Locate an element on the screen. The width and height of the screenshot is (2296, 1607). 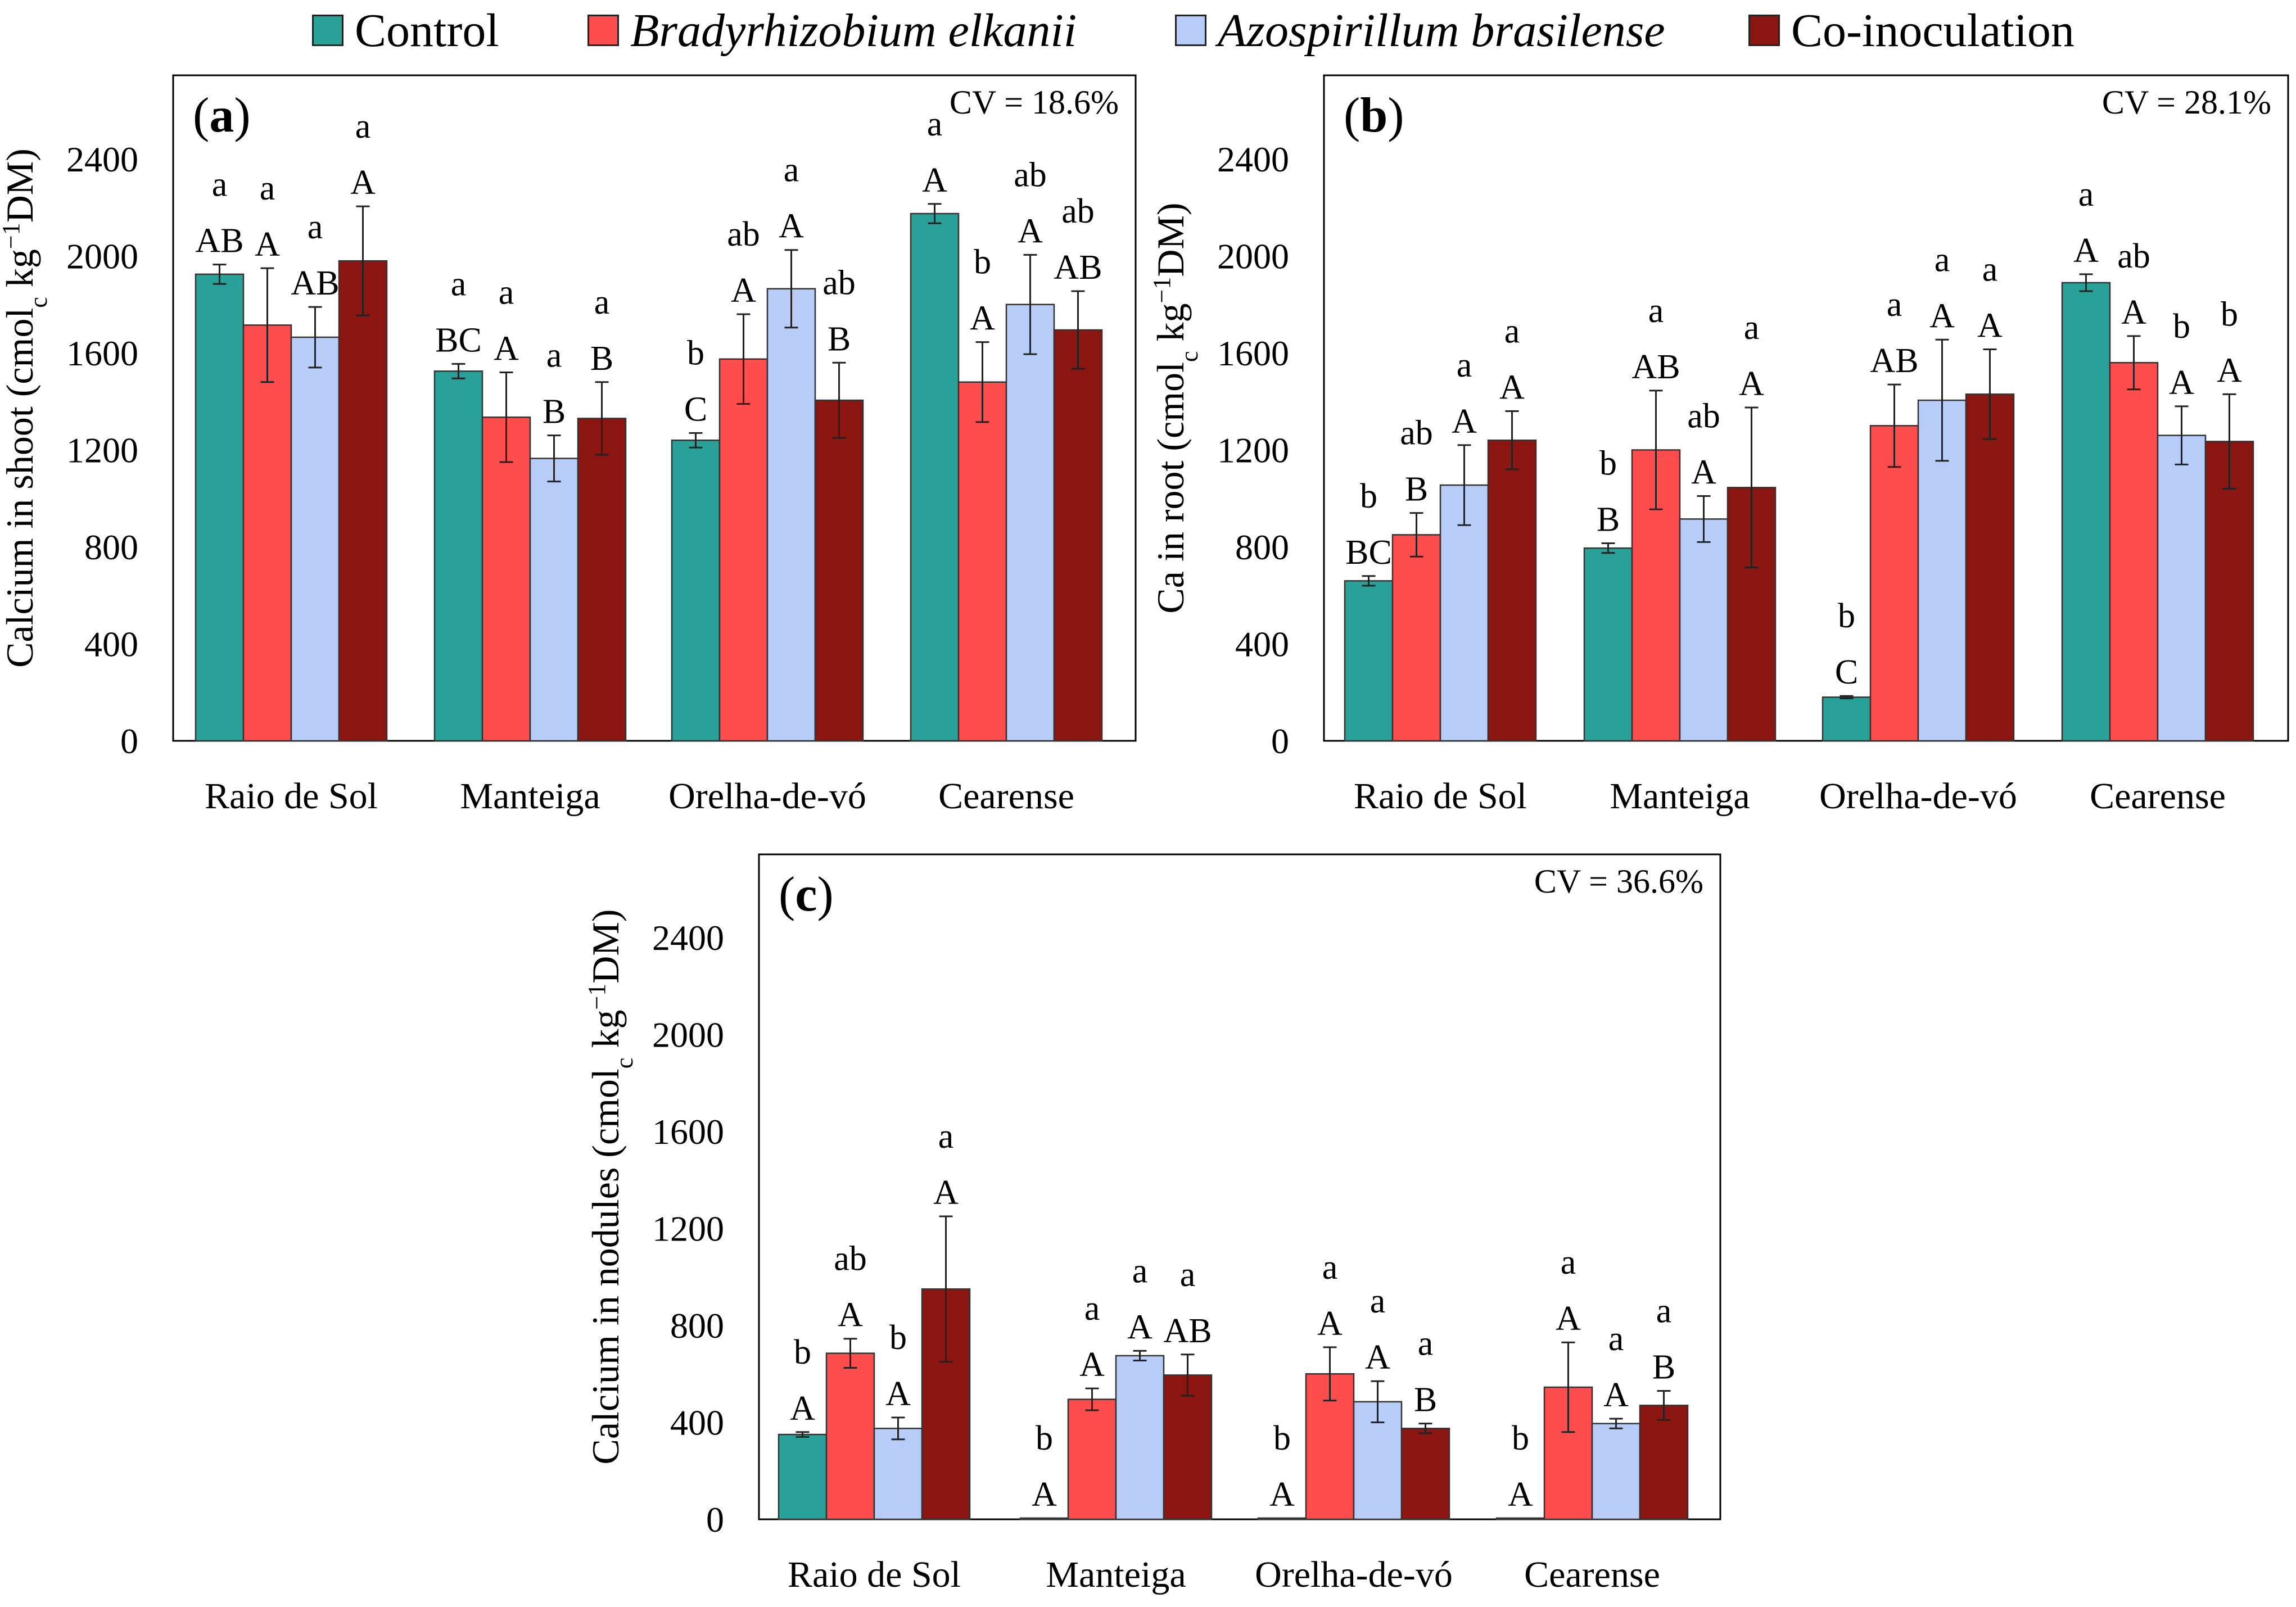
y-axis-label: Calcium in nodules (cmolc kg−1DM) is located at coordinates (610, 1186).